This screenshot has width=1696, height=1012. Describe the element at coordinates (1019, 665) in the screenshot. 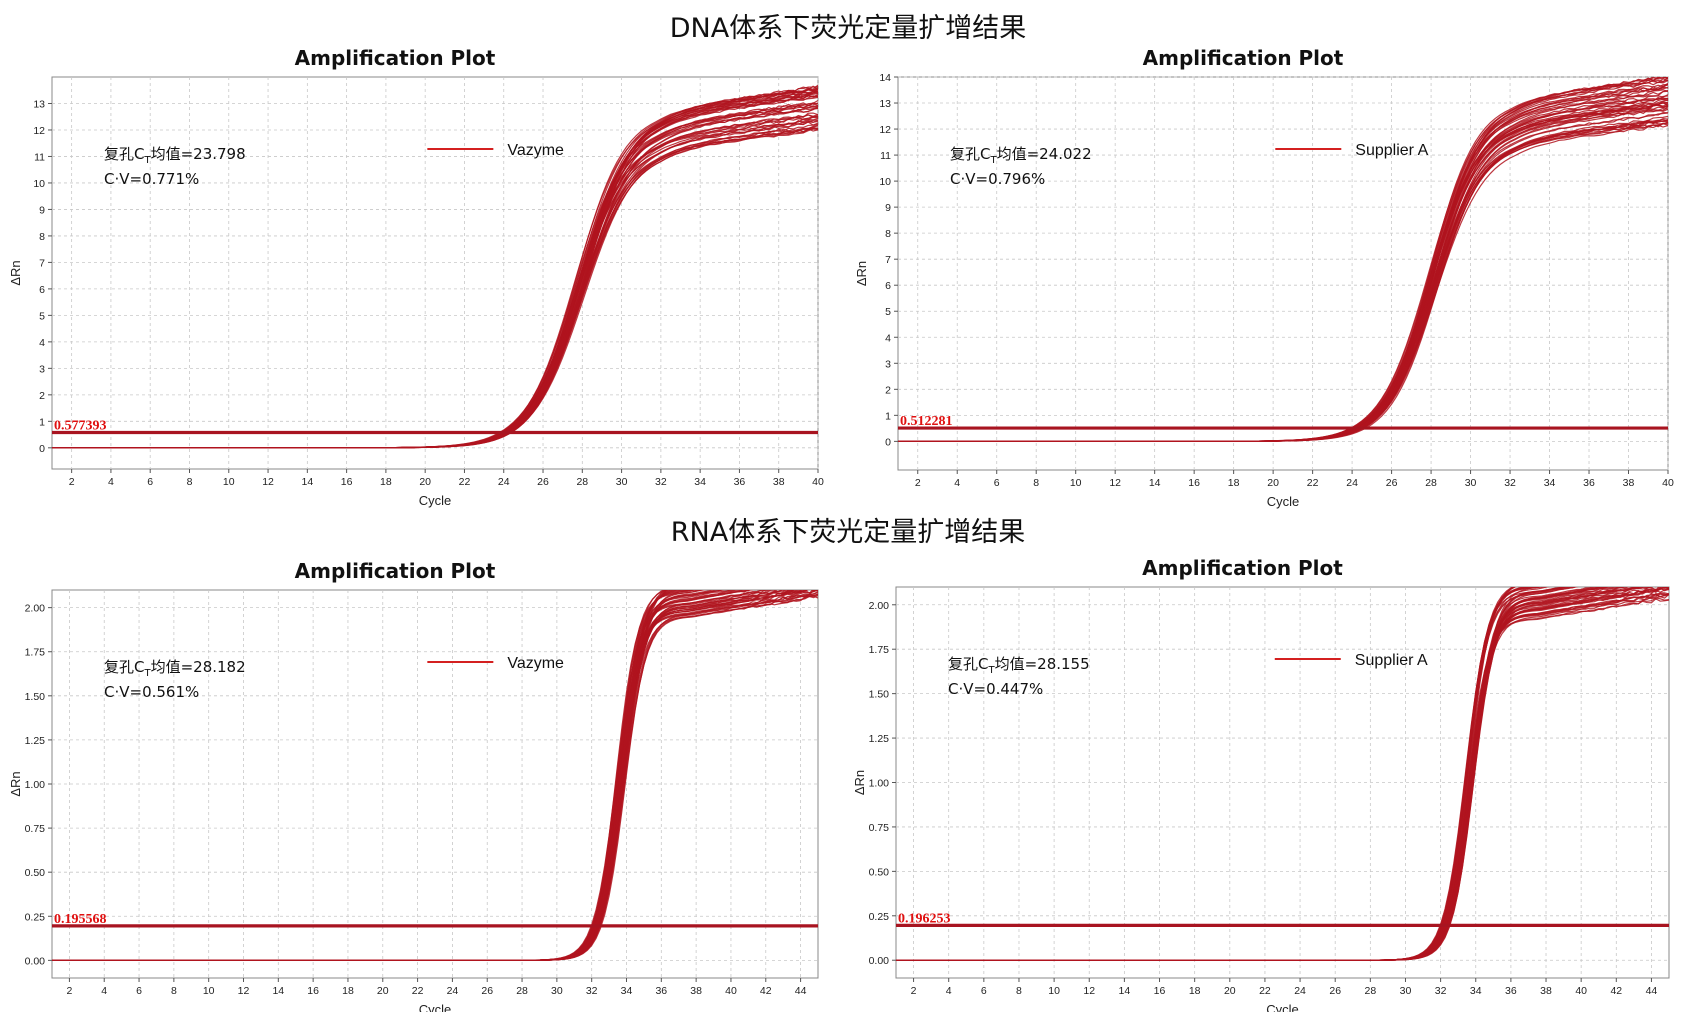

I see `ct-mean-annotation: 复孔CT均值=28.155` at that location.